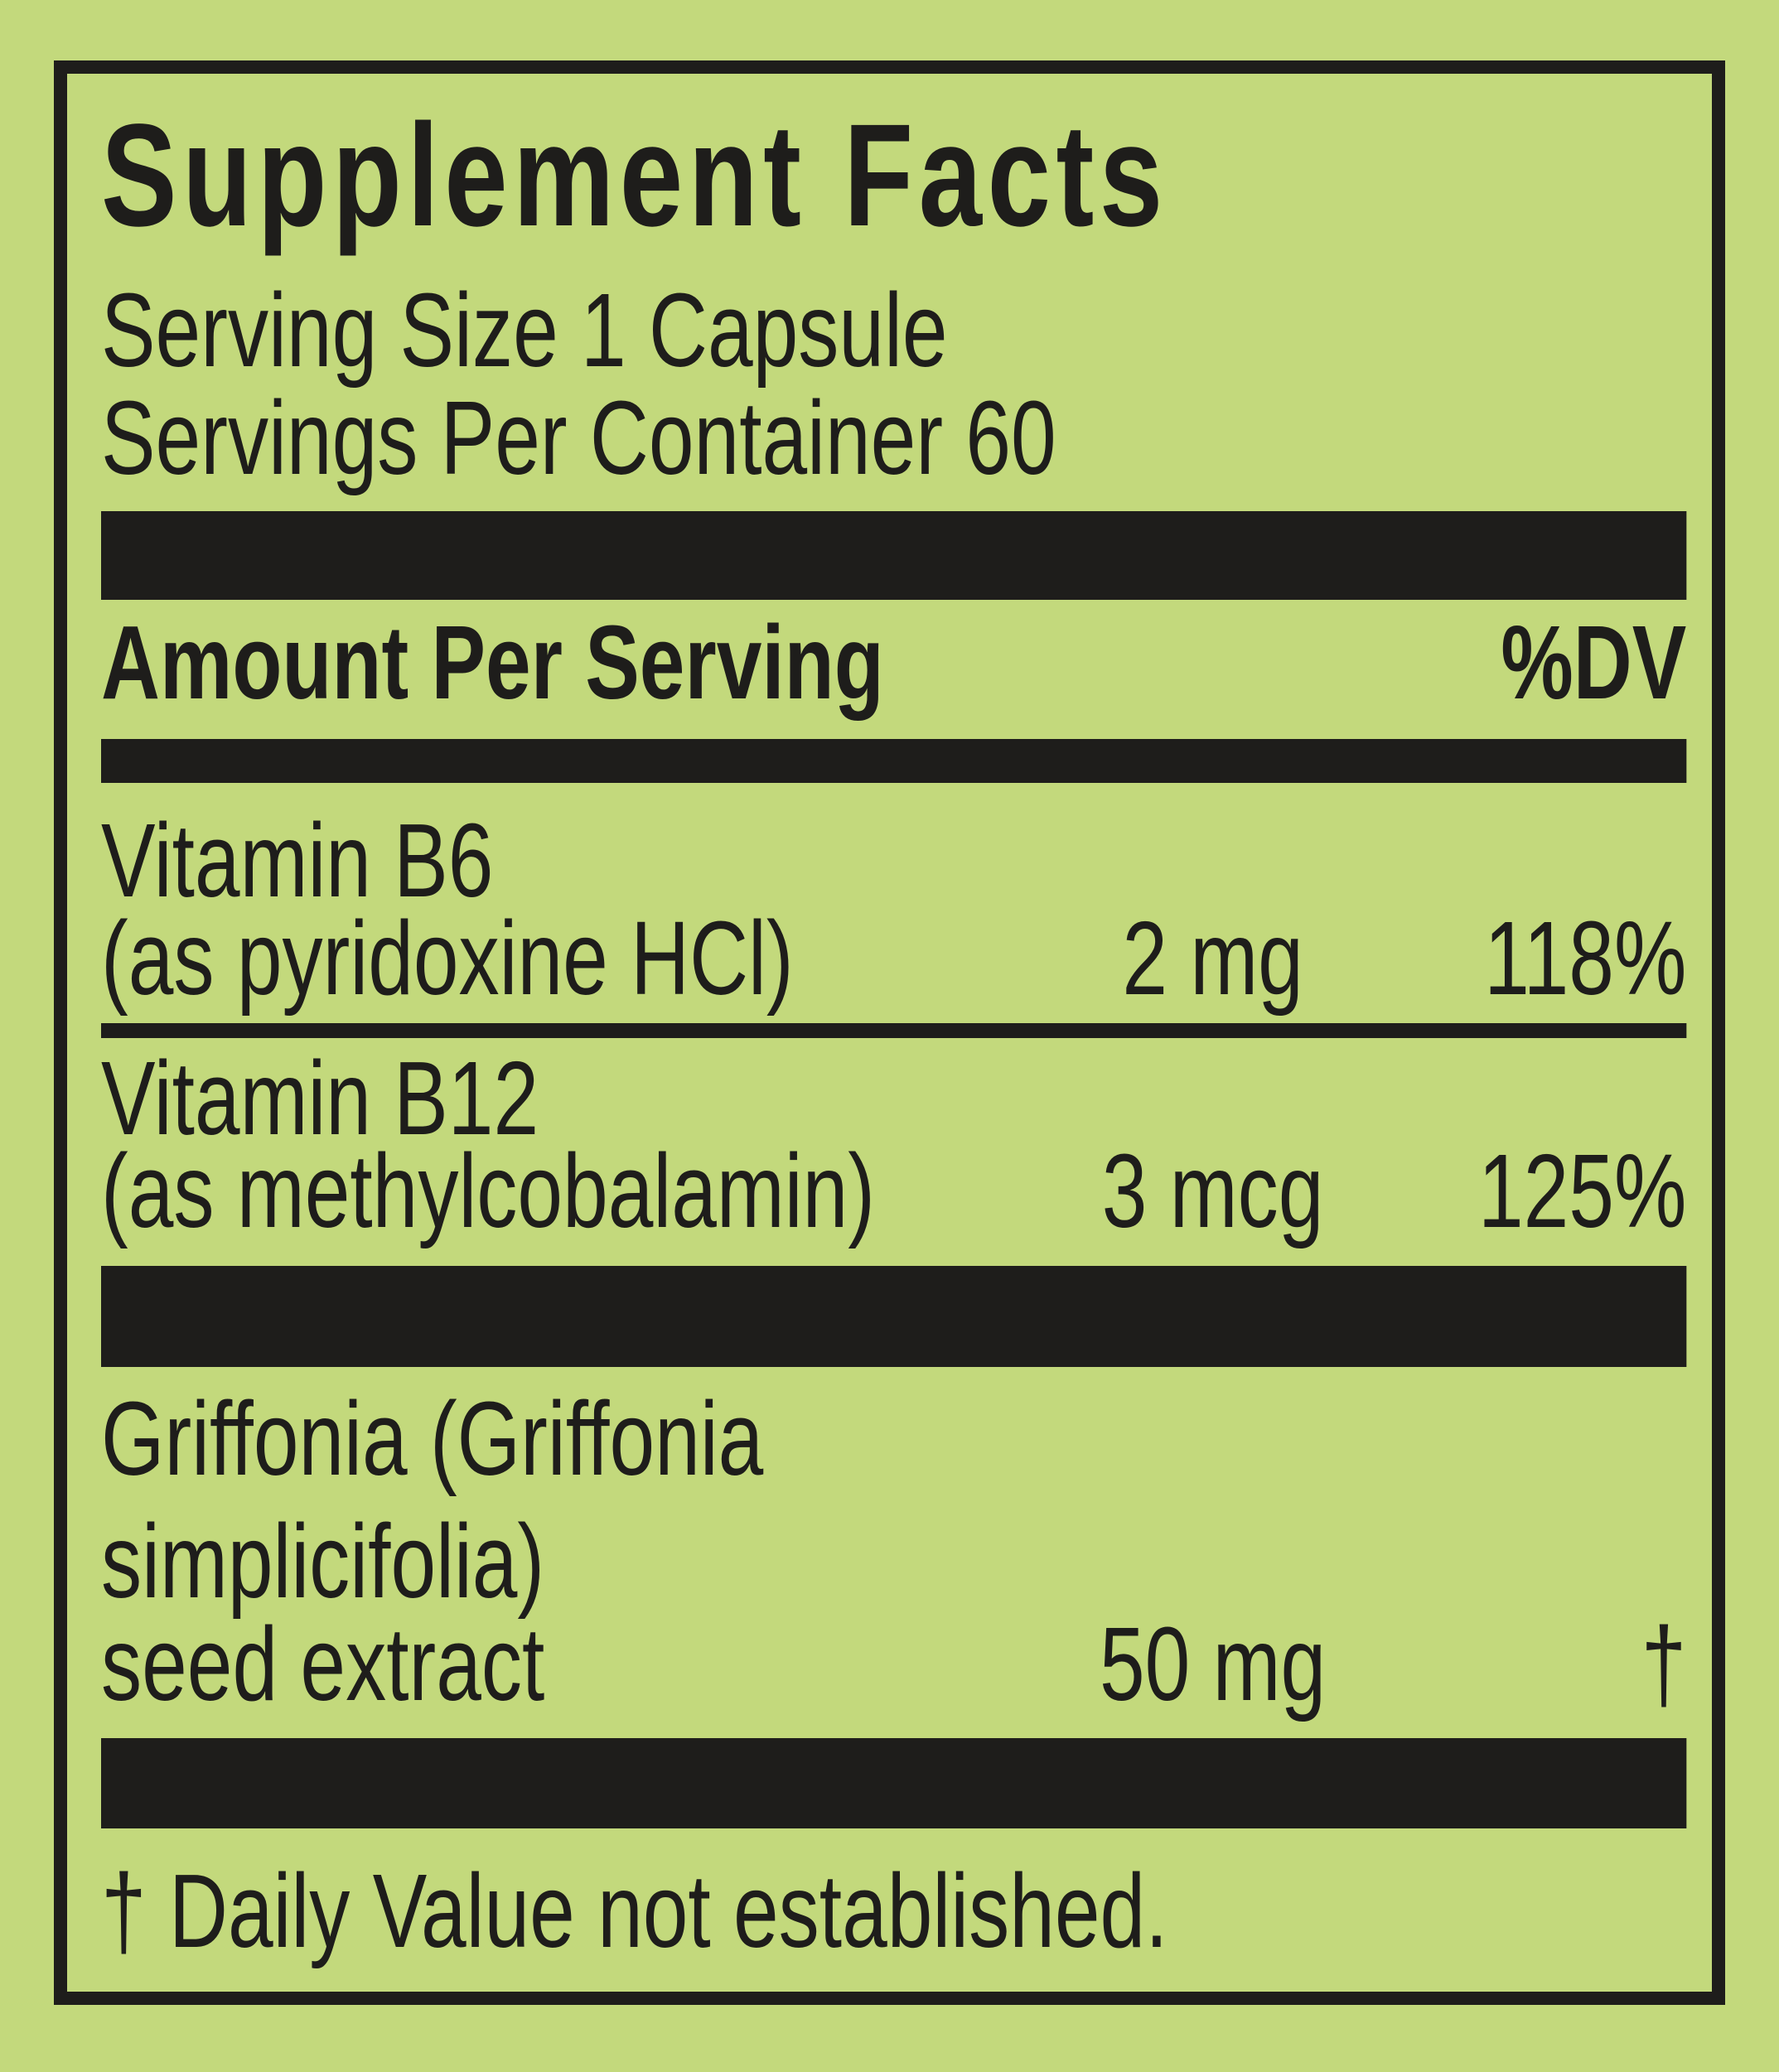 This screenshot has width=1779, height=2072. Describe the element at coordinates (893, 663) in the screenshot. I see `column-header-row: Amount Per Serving %DV` at that location.